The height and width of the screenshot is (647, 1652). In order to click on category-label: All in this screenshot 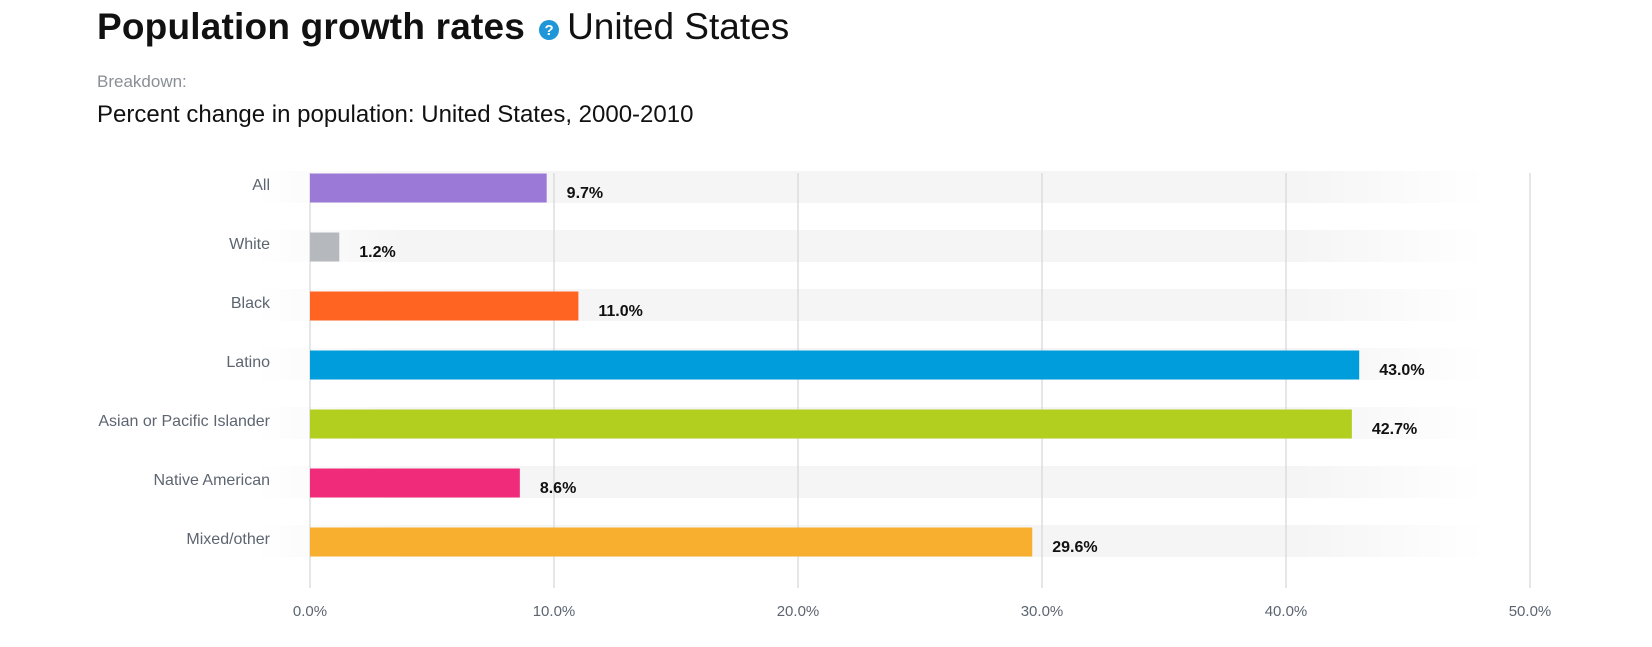, I will do `click(261, 185)`.